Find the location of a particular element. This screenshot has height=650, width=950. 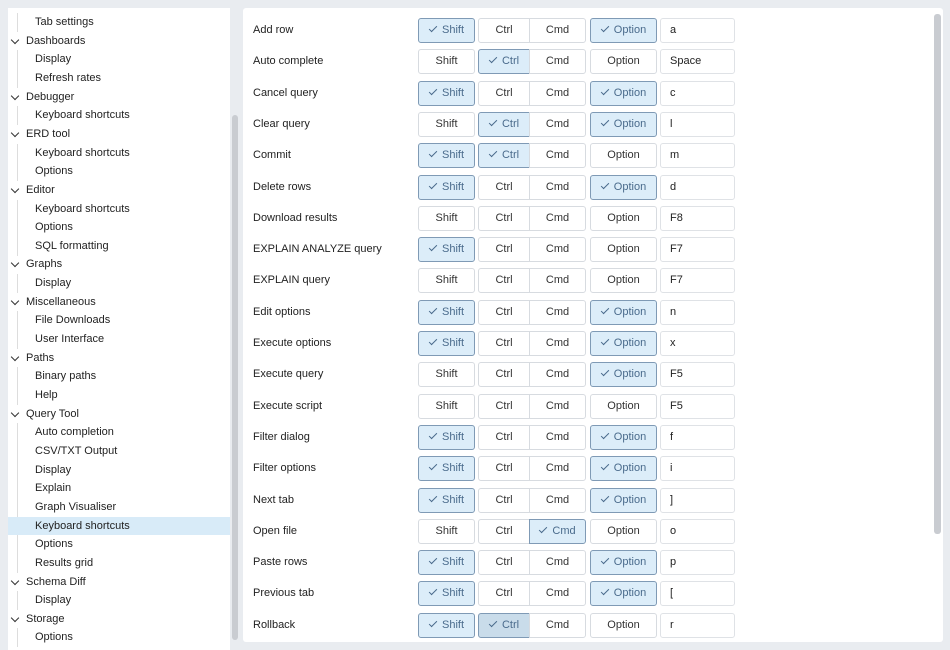

tree-item: Refresh rates is located at coordinates (119, 78).